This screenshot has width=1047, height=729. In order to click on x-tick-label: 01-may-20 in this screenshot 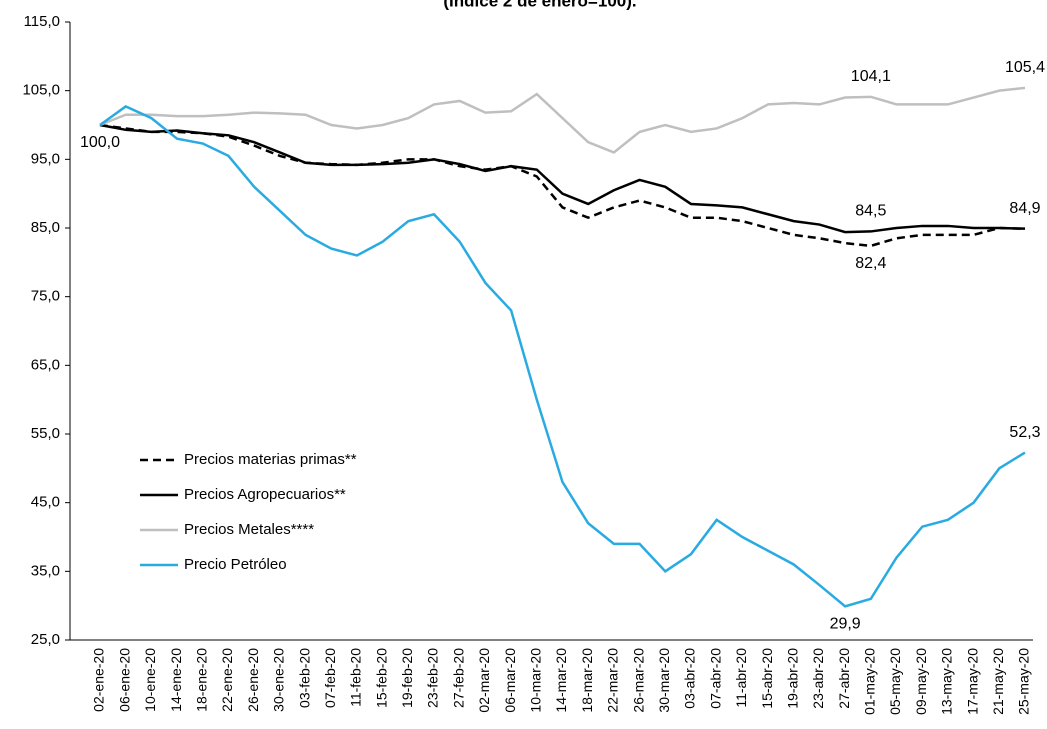, I will do `click(870, 681)`.